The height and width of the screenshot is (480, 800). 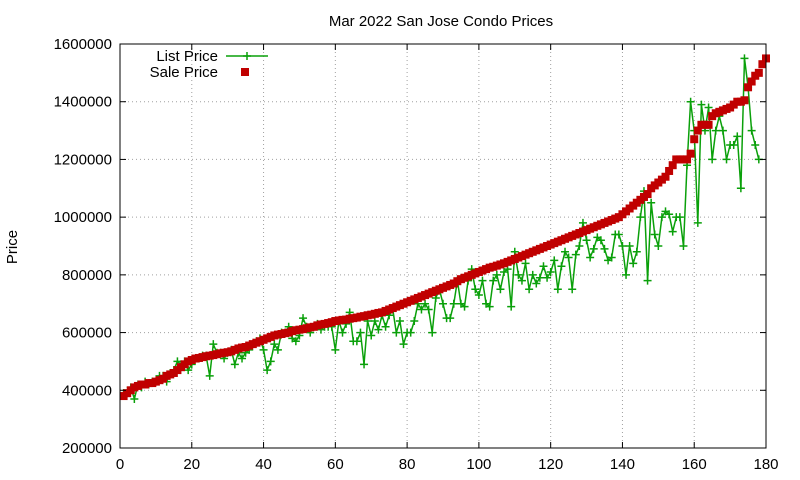 What do you see at coordinates (245, 72) in the screenshot?
I see `legend-swatch-sale-price-marker` at bounding box center [245, 72].